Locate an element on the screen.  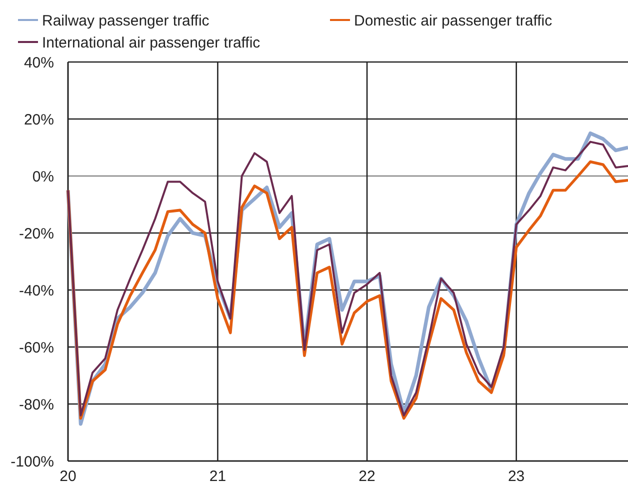
x-tick-label: 21 is located at coordinates (217, 476).